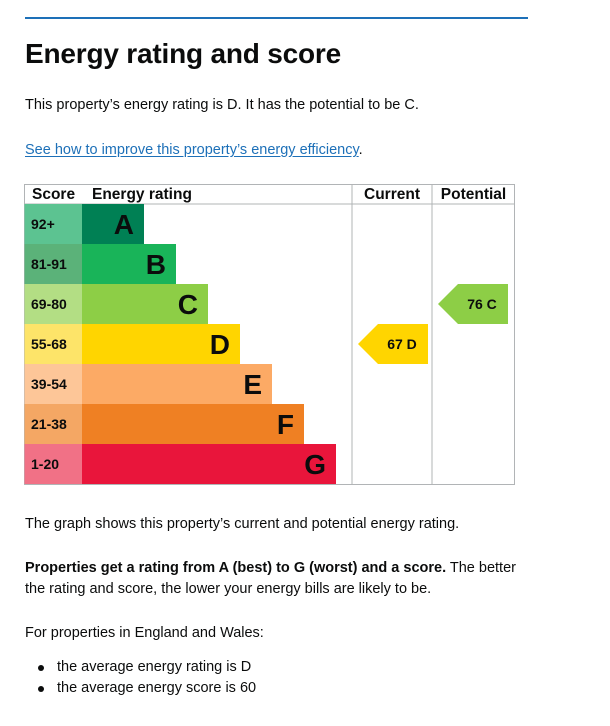 This screenshot has height=726, width=610. I want to click on score-cell-a, so click(53, 224).